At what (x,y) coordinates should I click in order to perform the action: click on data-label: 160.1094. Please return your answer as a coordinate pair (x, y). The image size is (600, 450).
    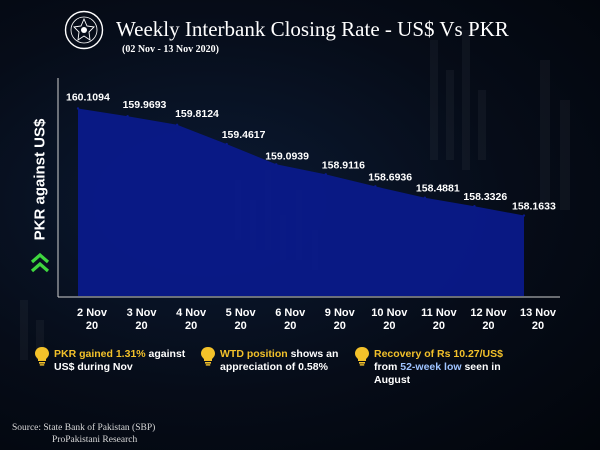
    Looking at the image, I should click on (88, 98).